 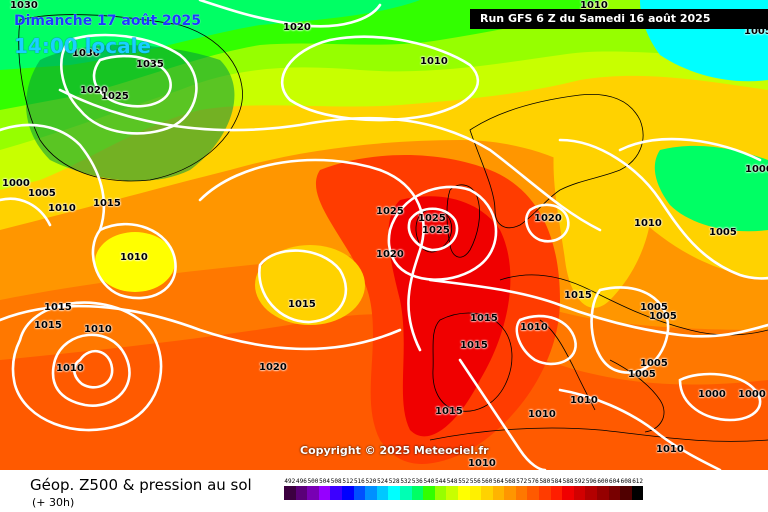 I want to click on color-scale-tick: 552, so click(x=464, y=481).